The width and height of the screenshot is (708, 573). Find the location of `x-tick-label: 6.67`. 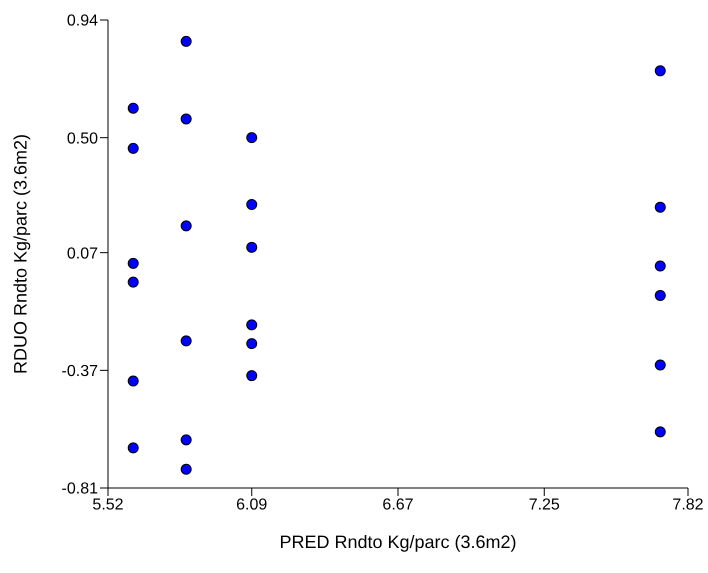

x-tick-label: 6.67 is located at coordinates (398, 505).